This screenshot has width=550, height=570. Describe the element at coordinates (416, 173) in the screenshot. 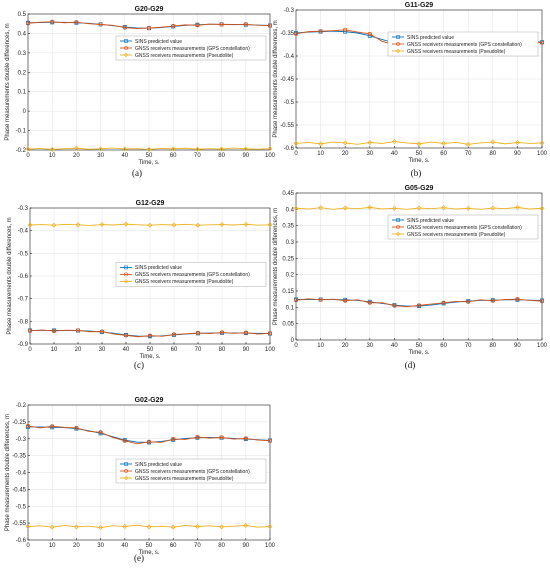

I see `figure-caption: (b)` at that location.